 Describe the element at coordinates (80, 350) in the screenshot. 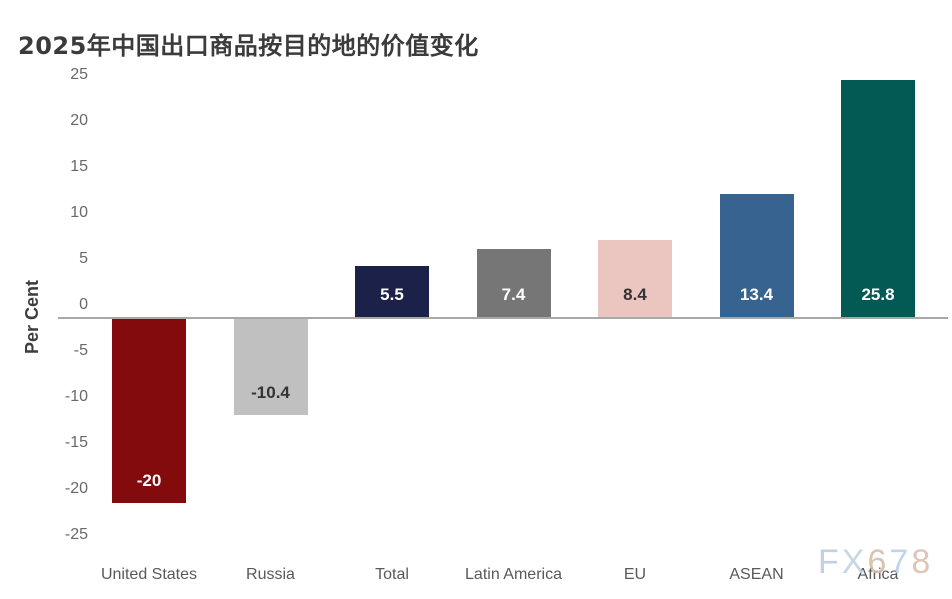

I see `y-tick-label: -5` at that location.